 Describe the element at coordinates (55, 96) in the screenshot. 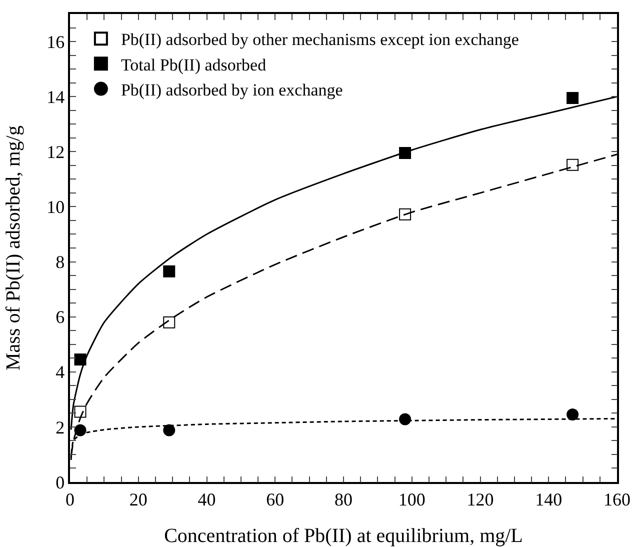

I see `y-tick-label: 14` at that location.